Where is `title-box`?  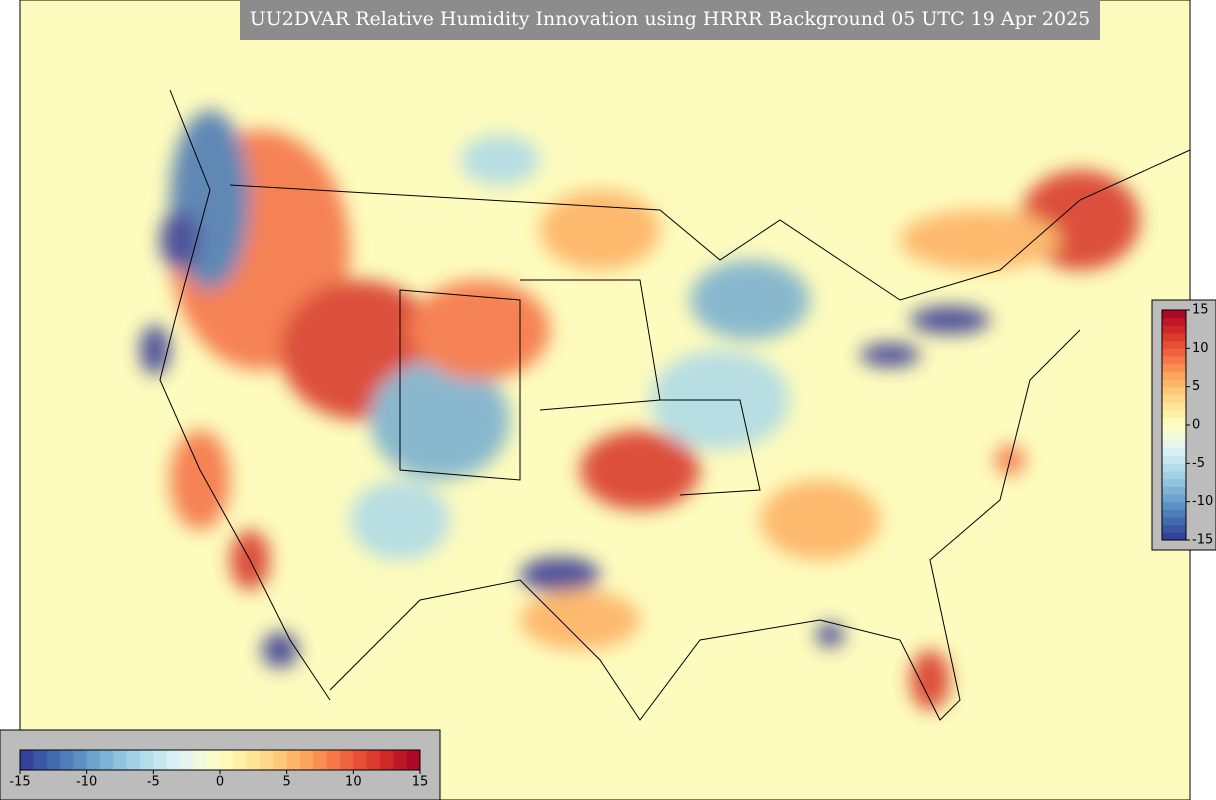
title-box is located at coordinates (670, 20).